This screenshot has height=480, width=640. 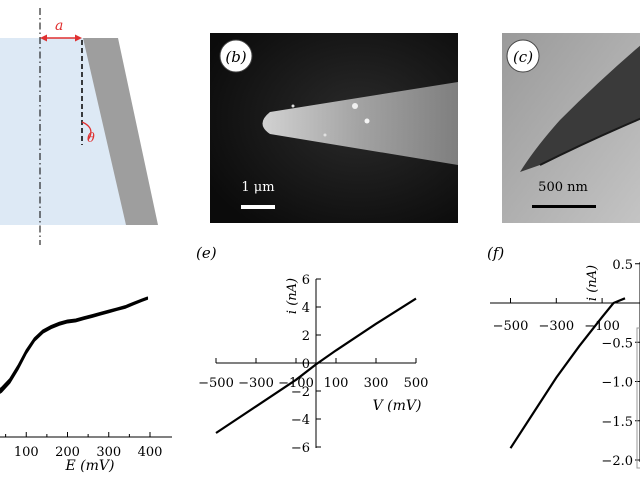 What do you see at coordinates (416, 383) in the screenshot?
I see `x-tick-label: 500` at bounding box center [416, 383].